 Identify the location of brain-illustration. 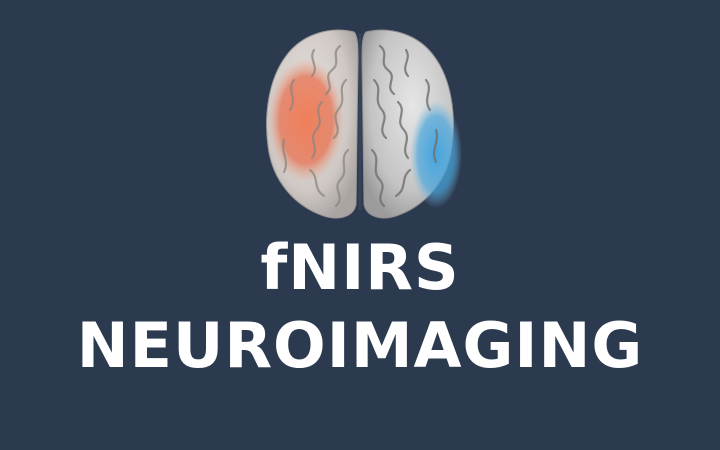
(360, 125).